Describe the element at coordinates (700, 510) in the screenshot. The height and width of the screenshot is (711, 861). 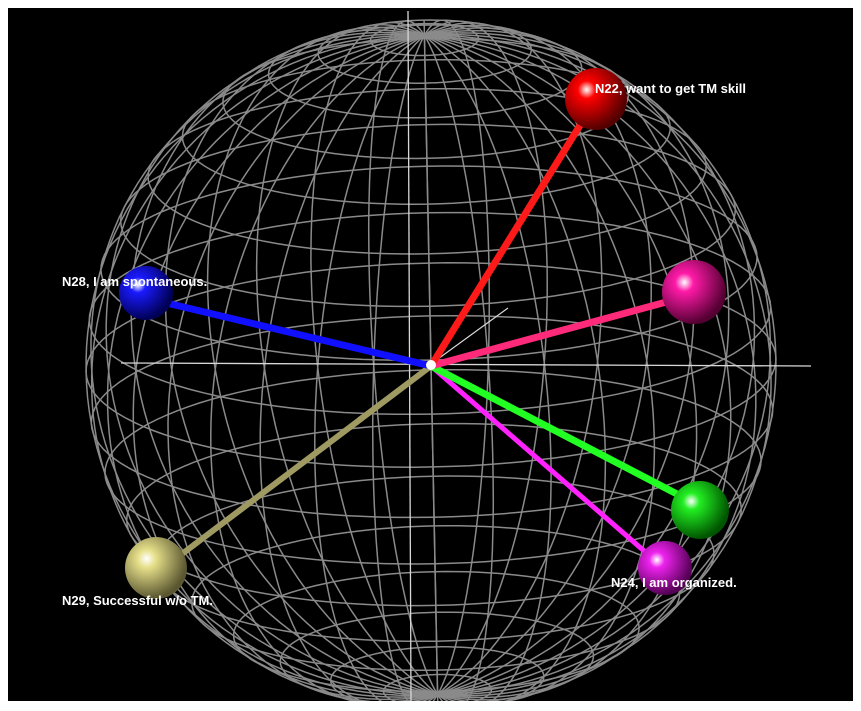
I see `node-sphere-n-green` at that location.